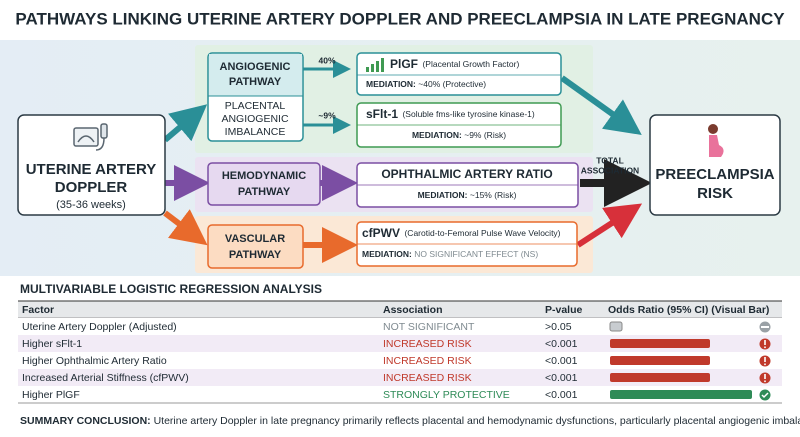  What do you see at coordinates (715, 193) in the screenshot?
I see `outcome-label: RISK` at bounding box center [715, 193].